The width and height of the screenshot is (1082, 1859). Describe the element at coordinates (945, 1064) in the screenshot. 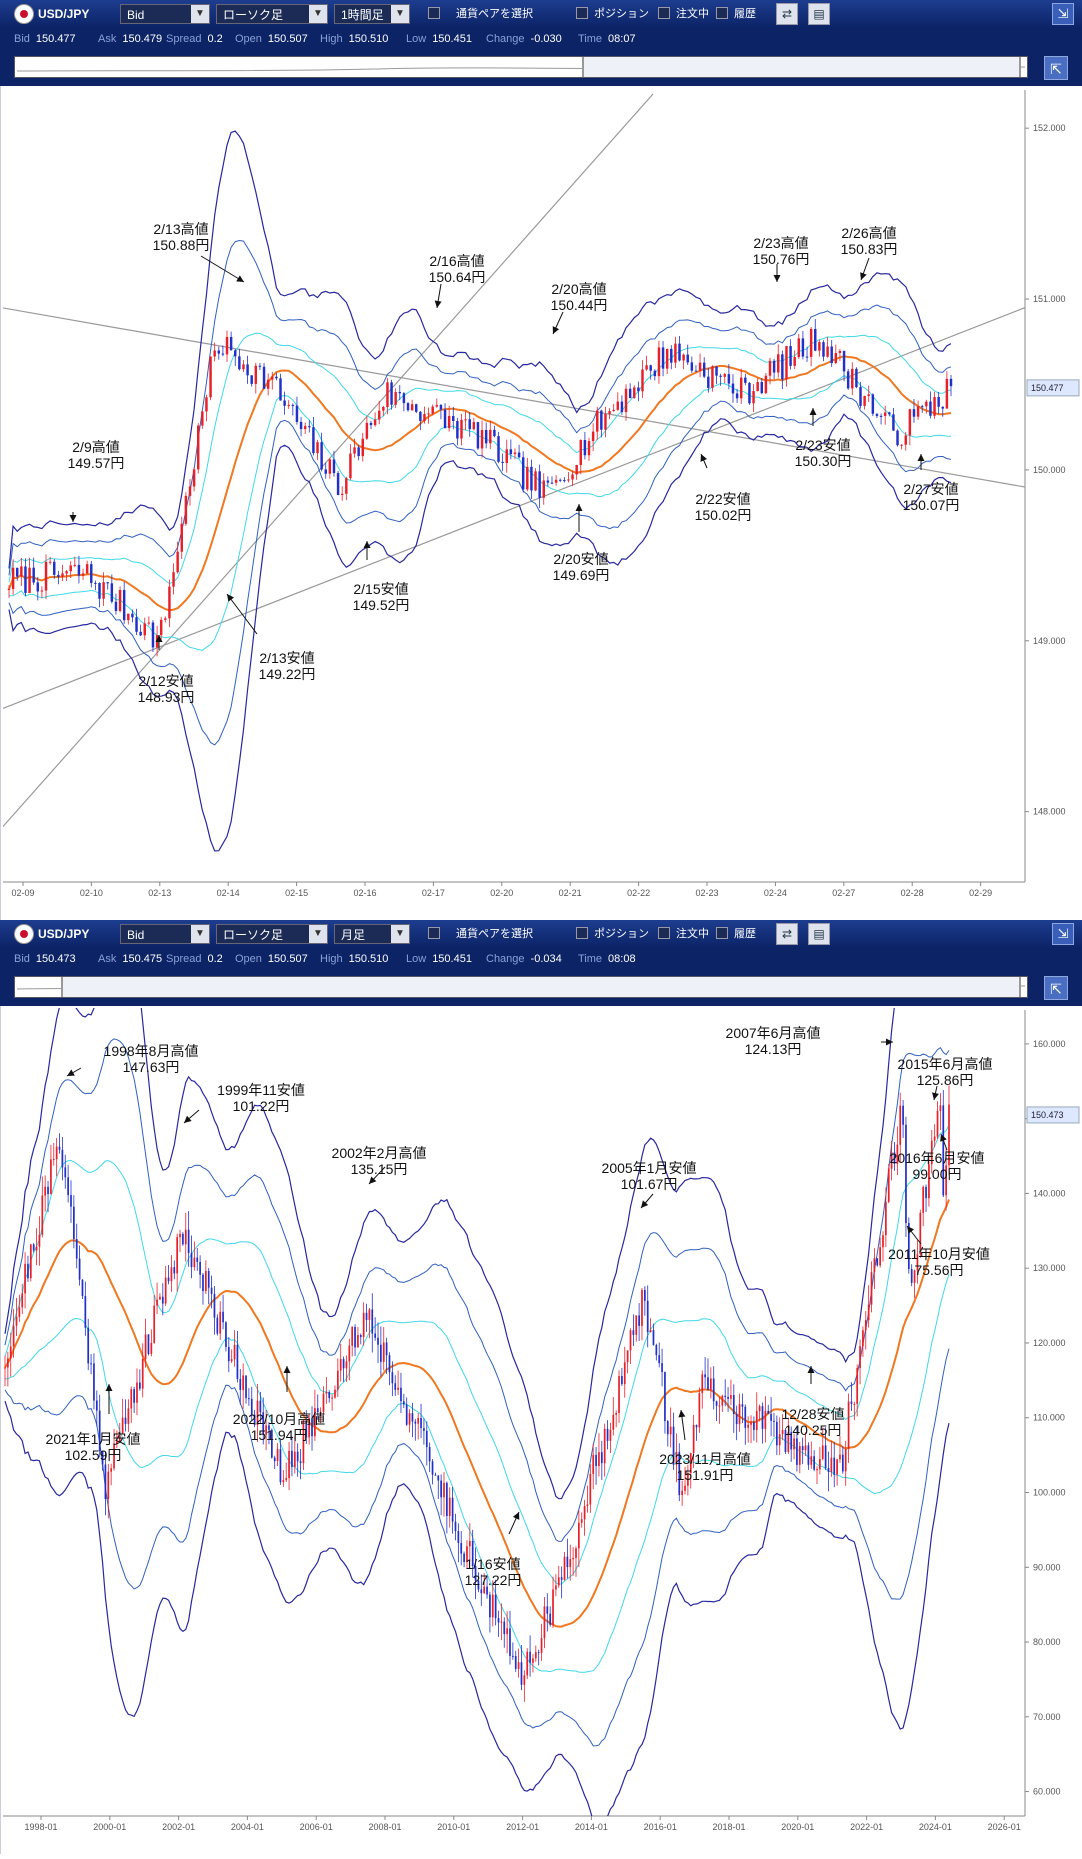

I see `annotation-label: 2015年6月高値` at that location.